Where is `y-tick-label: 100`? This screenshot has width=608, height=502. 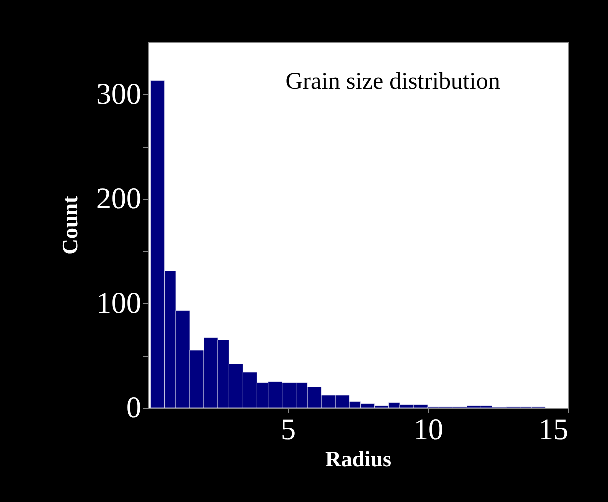 y-tick-label: 100 is located at coordinates (119, 303).